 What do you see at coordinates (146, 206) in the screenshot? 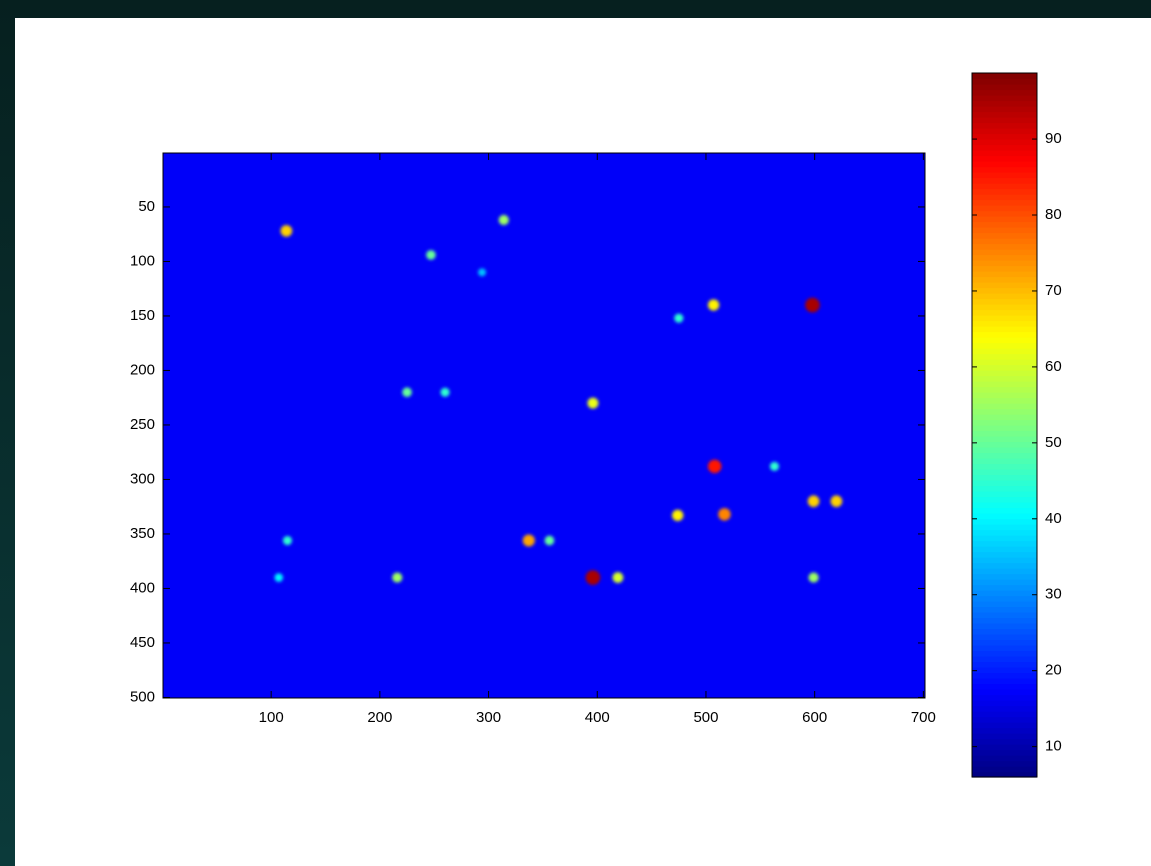
I see `y-tick-label: 50` at bounding box center [146, 206].